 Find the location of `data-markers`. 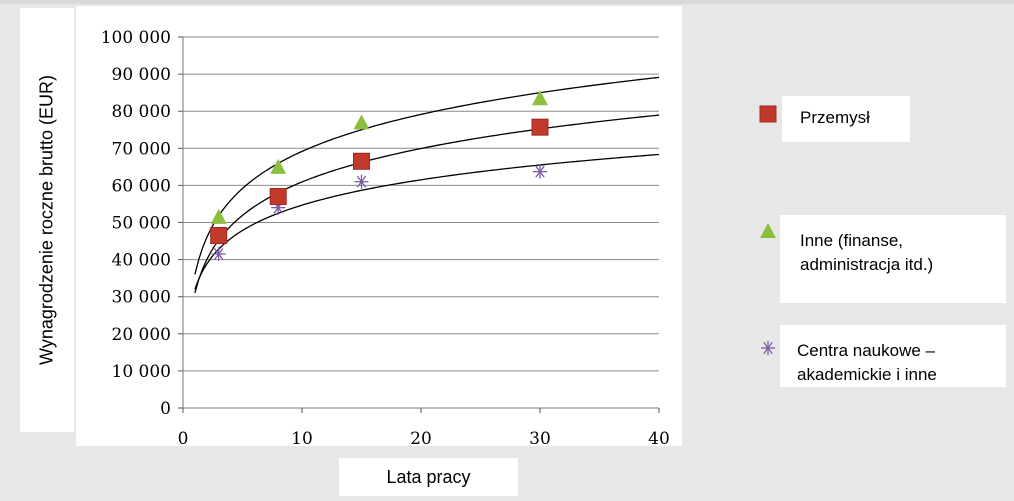

data-markers is located at coordinates (379, 176).